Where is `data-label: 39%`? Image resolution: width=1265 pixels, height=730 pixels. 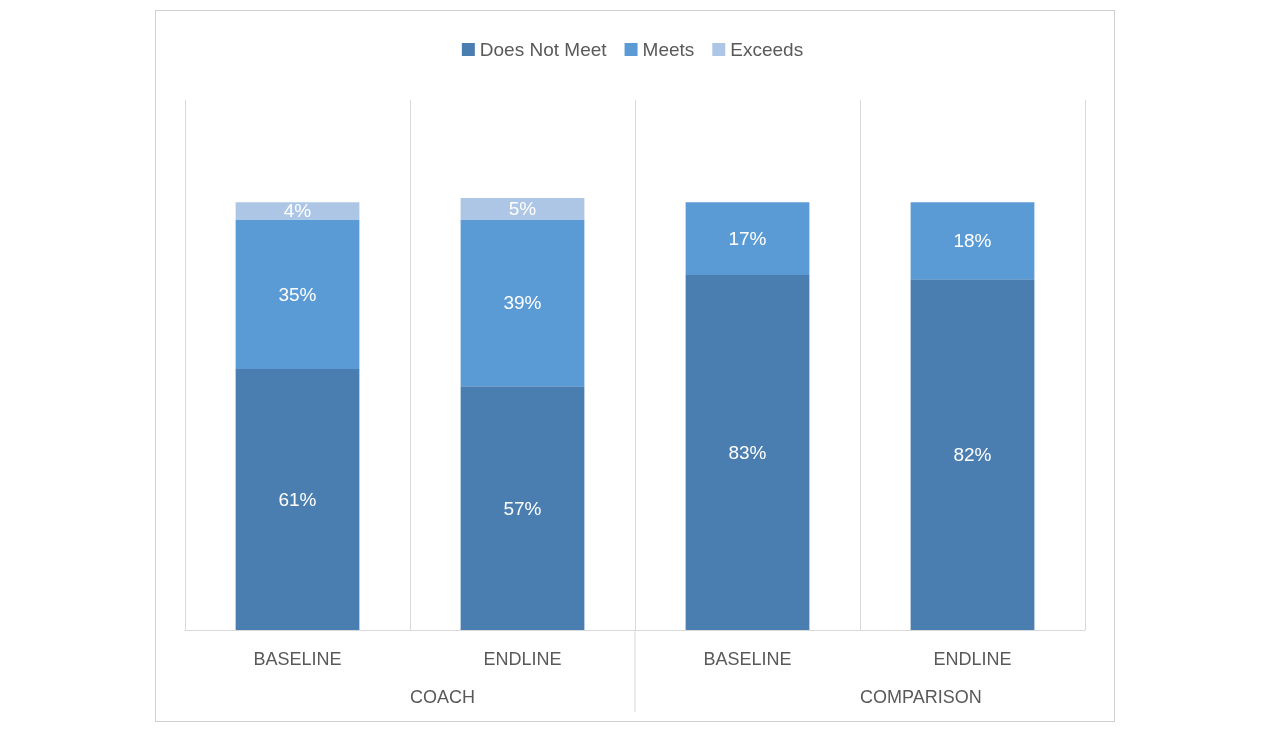
data-label: 39% is located at coordinates (522, 303).